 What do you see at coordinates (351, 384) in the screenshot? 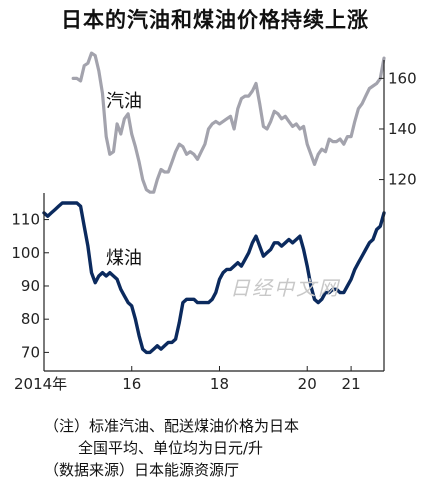
I see `x-axis-tick-label: 21` at bounding box center [351, 384].